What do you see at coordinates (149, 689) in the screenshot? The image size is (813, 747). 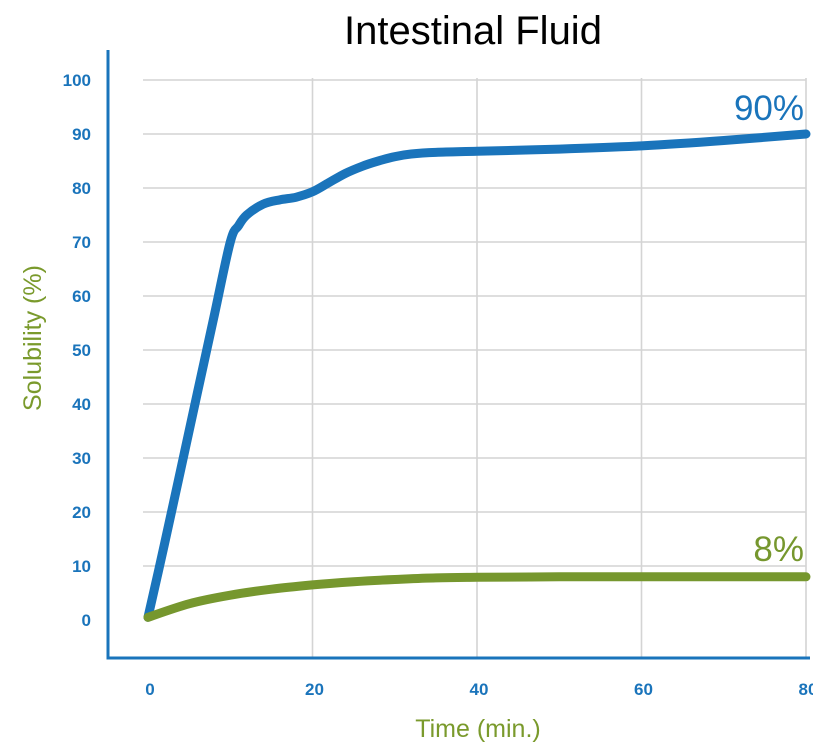 I see `x-tick-label: 0` at bounding box center [149, 689].